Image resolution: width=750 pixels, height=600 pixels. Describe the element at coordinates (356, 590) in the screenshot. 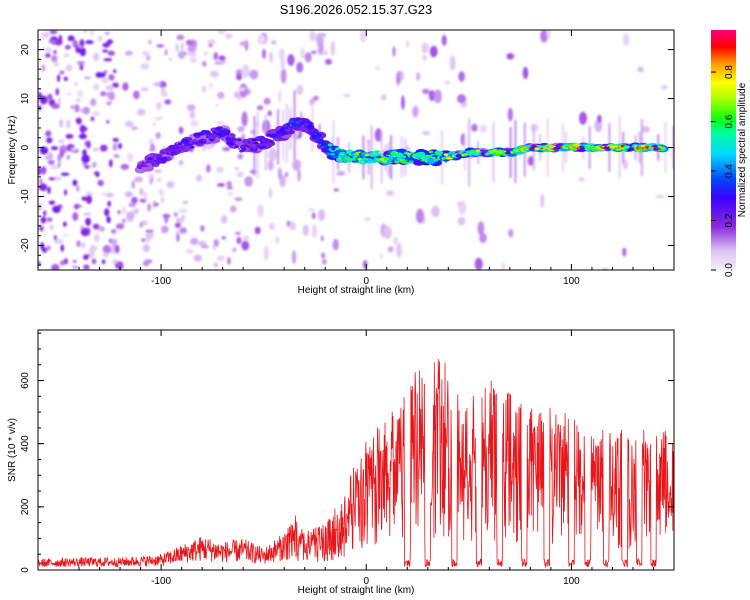

I see `snr-x-label: Height of straight line (km)` at that location.